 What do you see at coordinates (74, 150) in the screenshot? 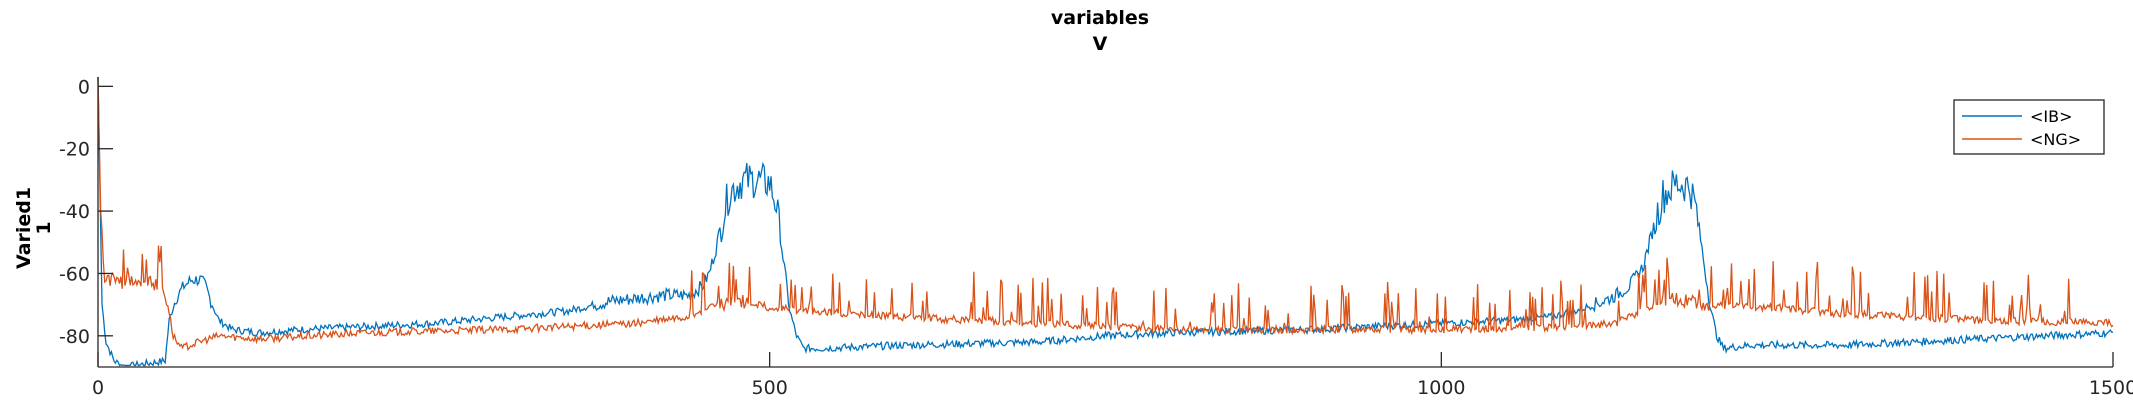
I see `y-tick-label: -20` at bounding box center [74, 150].